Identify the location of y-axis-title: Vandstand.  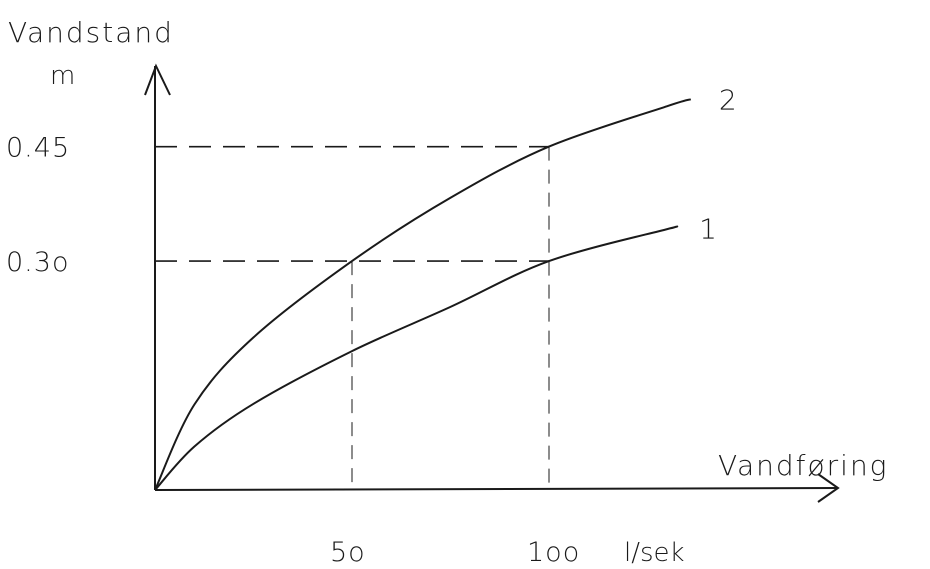
(91, 32).